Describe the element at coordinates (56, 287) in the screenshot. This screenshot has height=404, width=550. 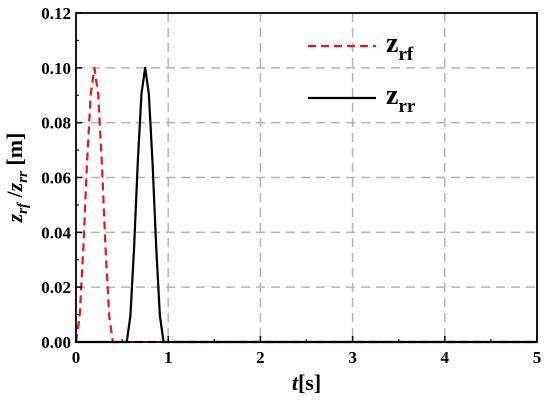
I see `y-tick-label: 0.02` at that location.